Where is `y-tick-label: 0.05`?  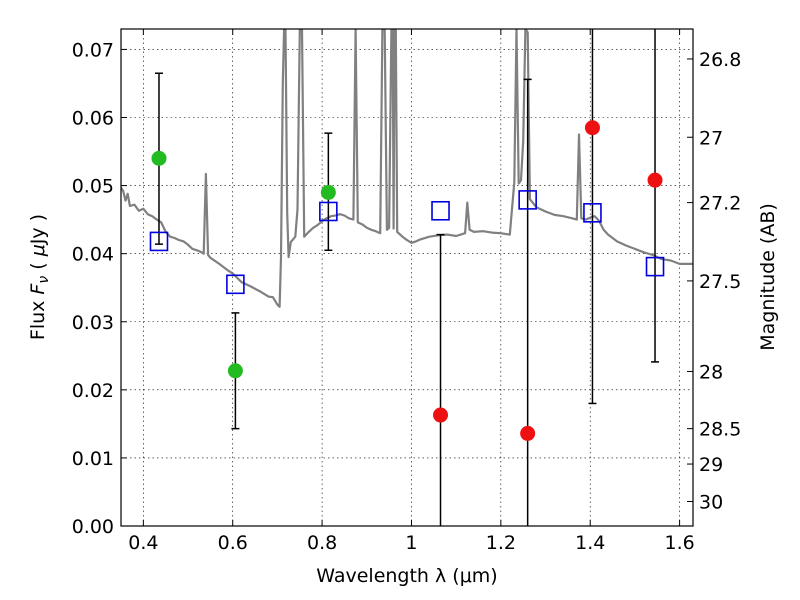
y-tick-label: 0.05 is located at coordinates (93, 187).